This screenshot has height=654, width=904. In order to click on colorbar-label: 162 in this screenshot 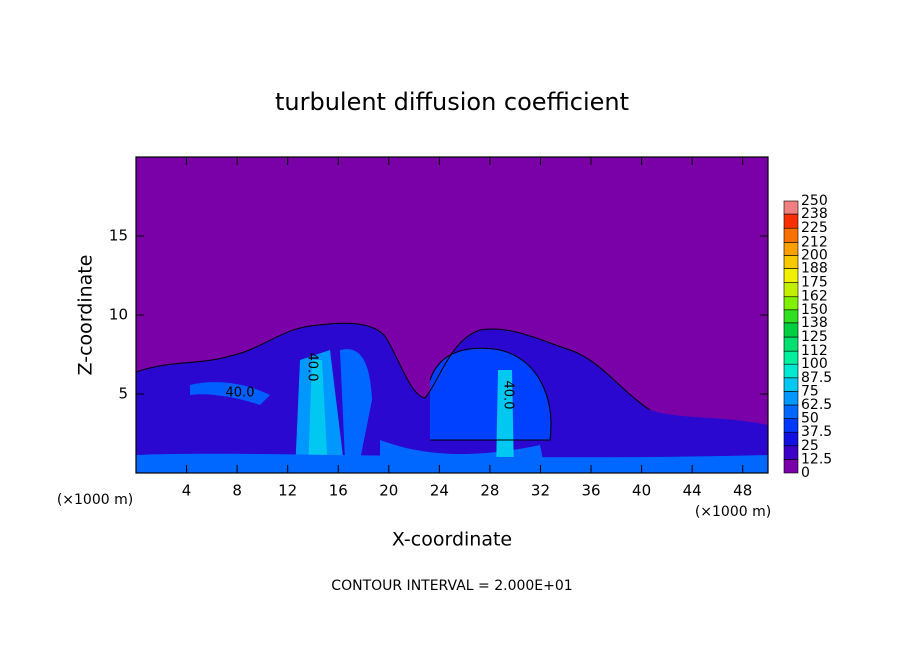, I will do `click(814, 297)`.